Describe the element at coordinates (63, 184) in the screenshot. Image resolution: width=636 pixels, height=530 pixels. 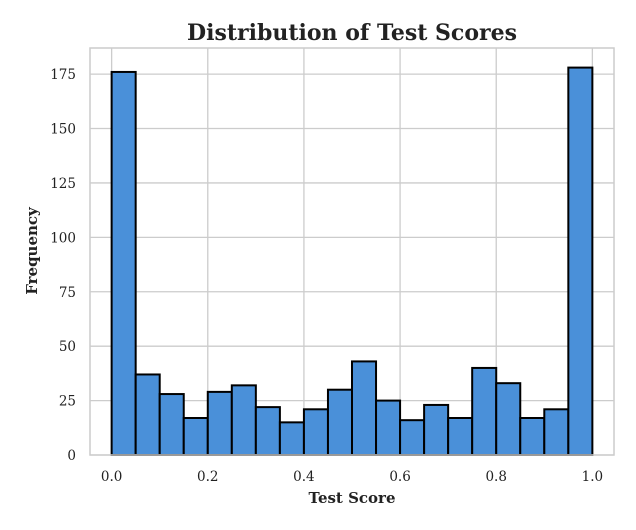
I see `y-tick-label: 125` at that location.